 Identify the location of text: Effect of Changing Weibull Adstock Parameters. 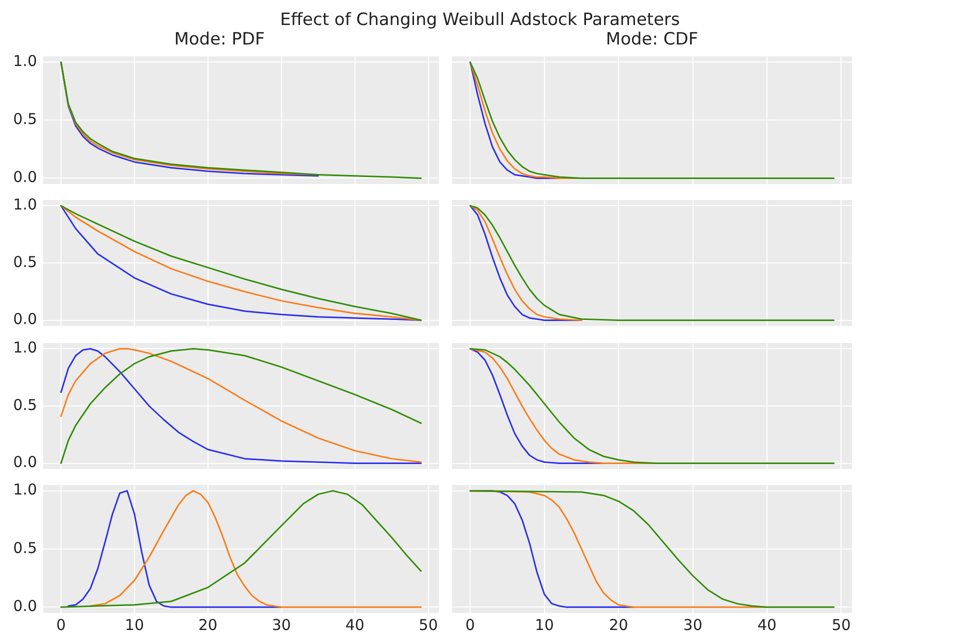
(480, 20).